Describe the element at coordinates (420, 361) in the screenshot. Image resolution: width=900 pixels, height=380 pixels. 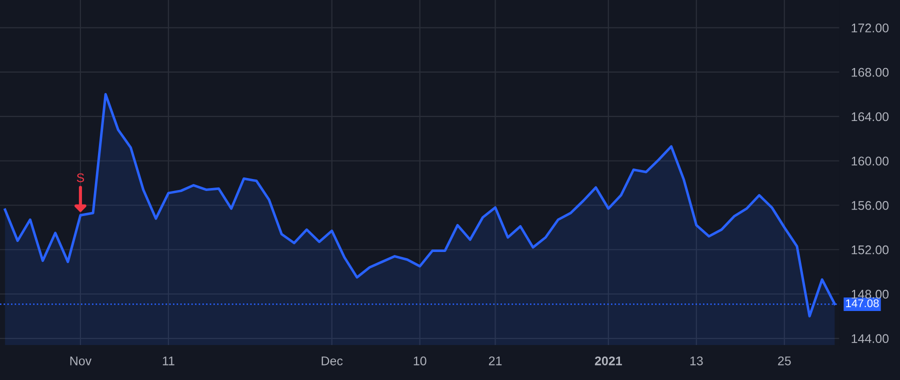
I see `x-tick-label: 10` at that location.